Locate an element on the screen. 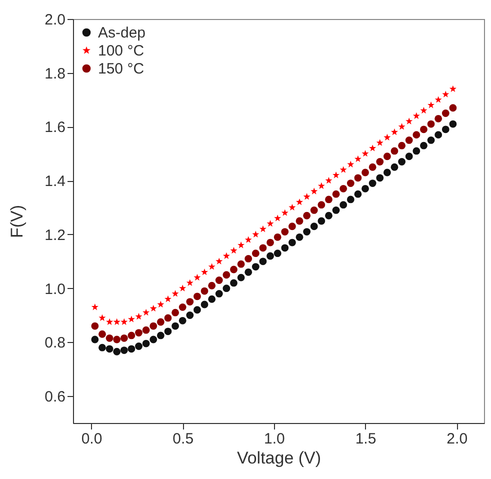 Image resolution: width=491 pixels, height=479 pixels. x-tick-label: 0.5 is located at coordinates (183, 439).